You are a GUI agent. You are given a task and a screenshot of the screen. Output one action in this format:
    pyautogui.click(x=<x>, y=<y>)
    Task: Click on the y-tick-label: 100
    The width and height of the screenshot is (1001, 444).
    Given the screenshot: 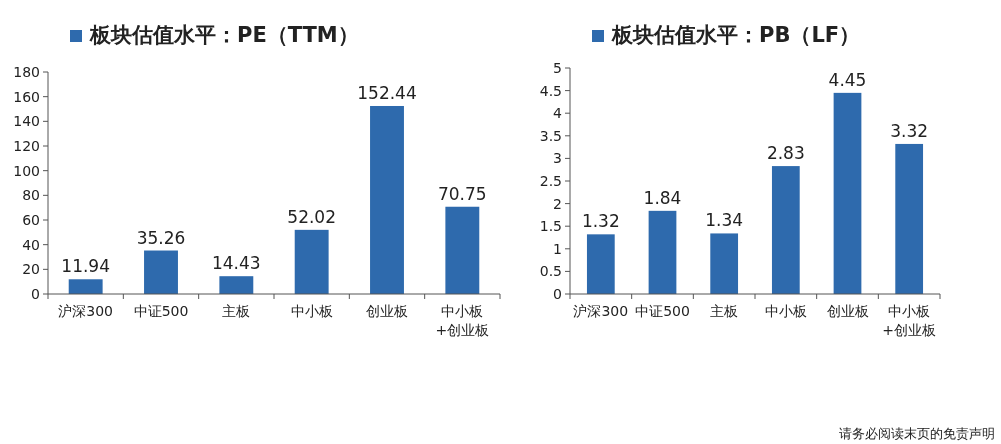 What is the action you would take?
    pyautogui.click(x=26, y=170)
    